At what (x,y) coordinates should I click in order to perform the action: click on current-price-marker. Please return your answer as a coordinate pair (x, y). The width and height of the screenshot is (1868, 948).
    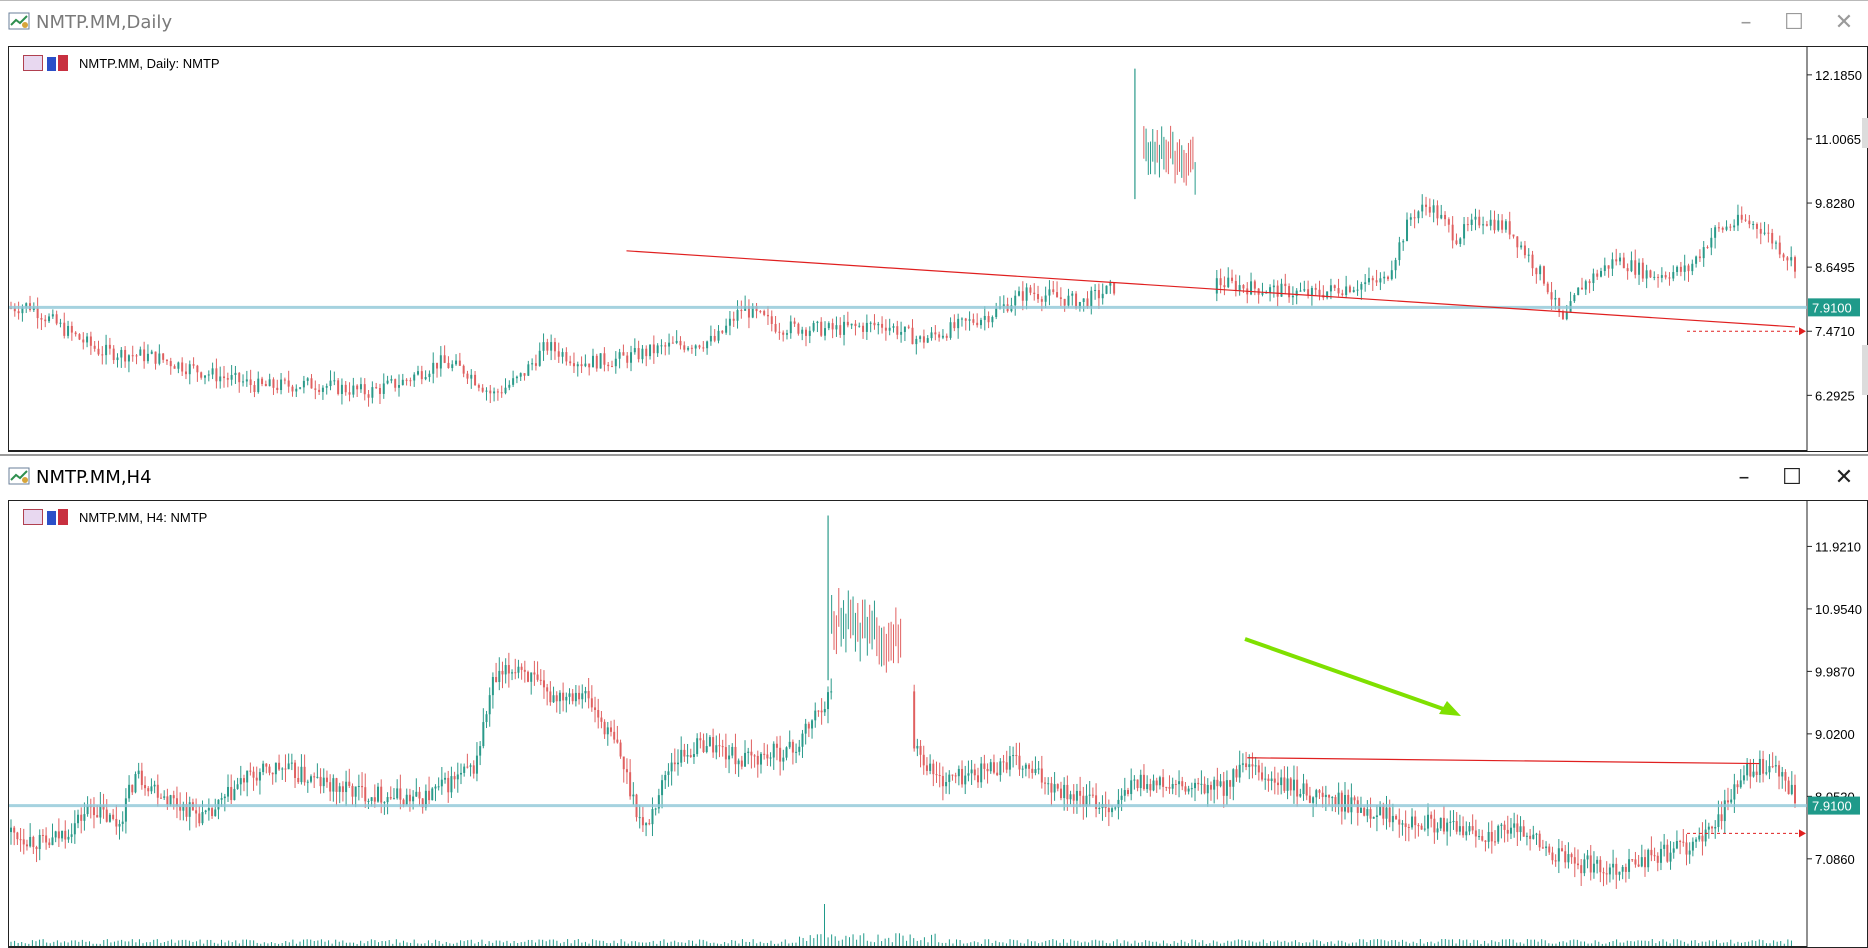
    Looking at the image, I should click on (1834, 307).